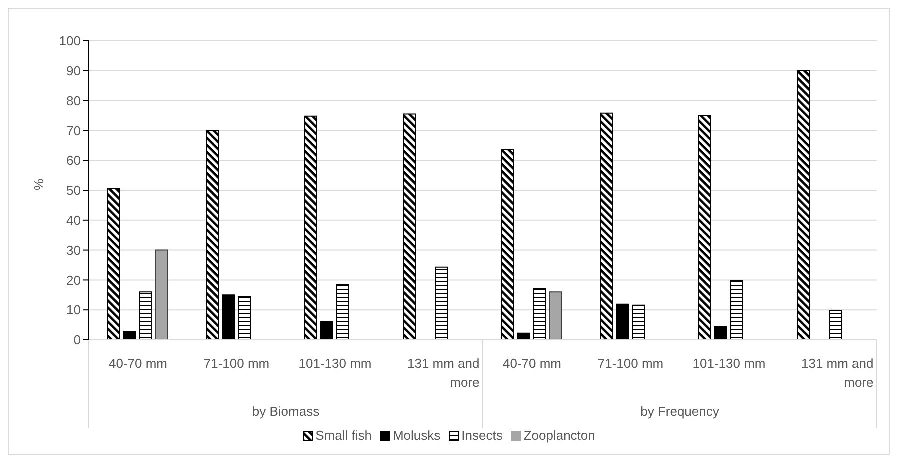 Image resolution: width=897 pixels, height=463 pixels. Describe the element at coordinates (73, 190) in the screenshot. I see `y-tick-label: 50` at that location.